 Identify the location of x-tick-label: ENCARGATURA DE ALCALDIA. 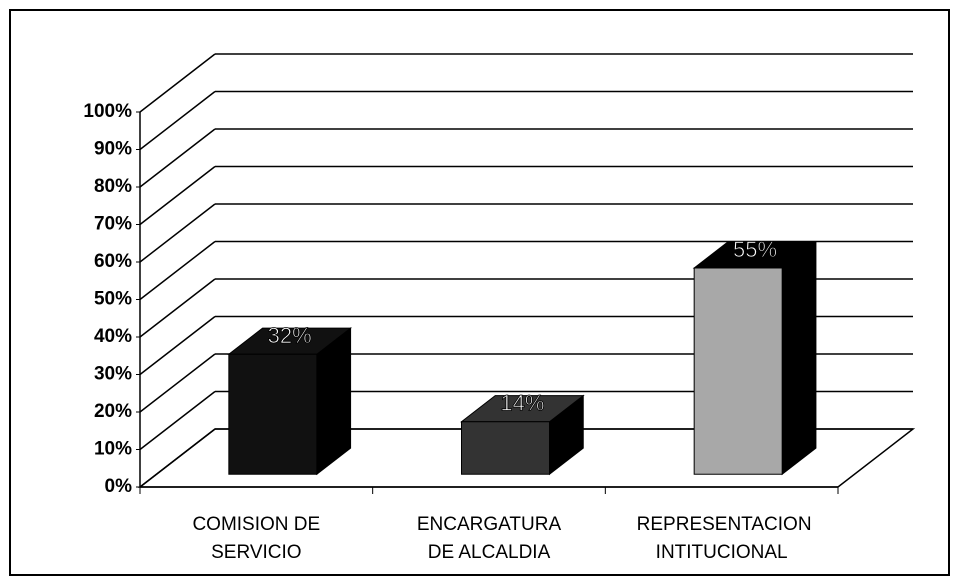
(489, 538).